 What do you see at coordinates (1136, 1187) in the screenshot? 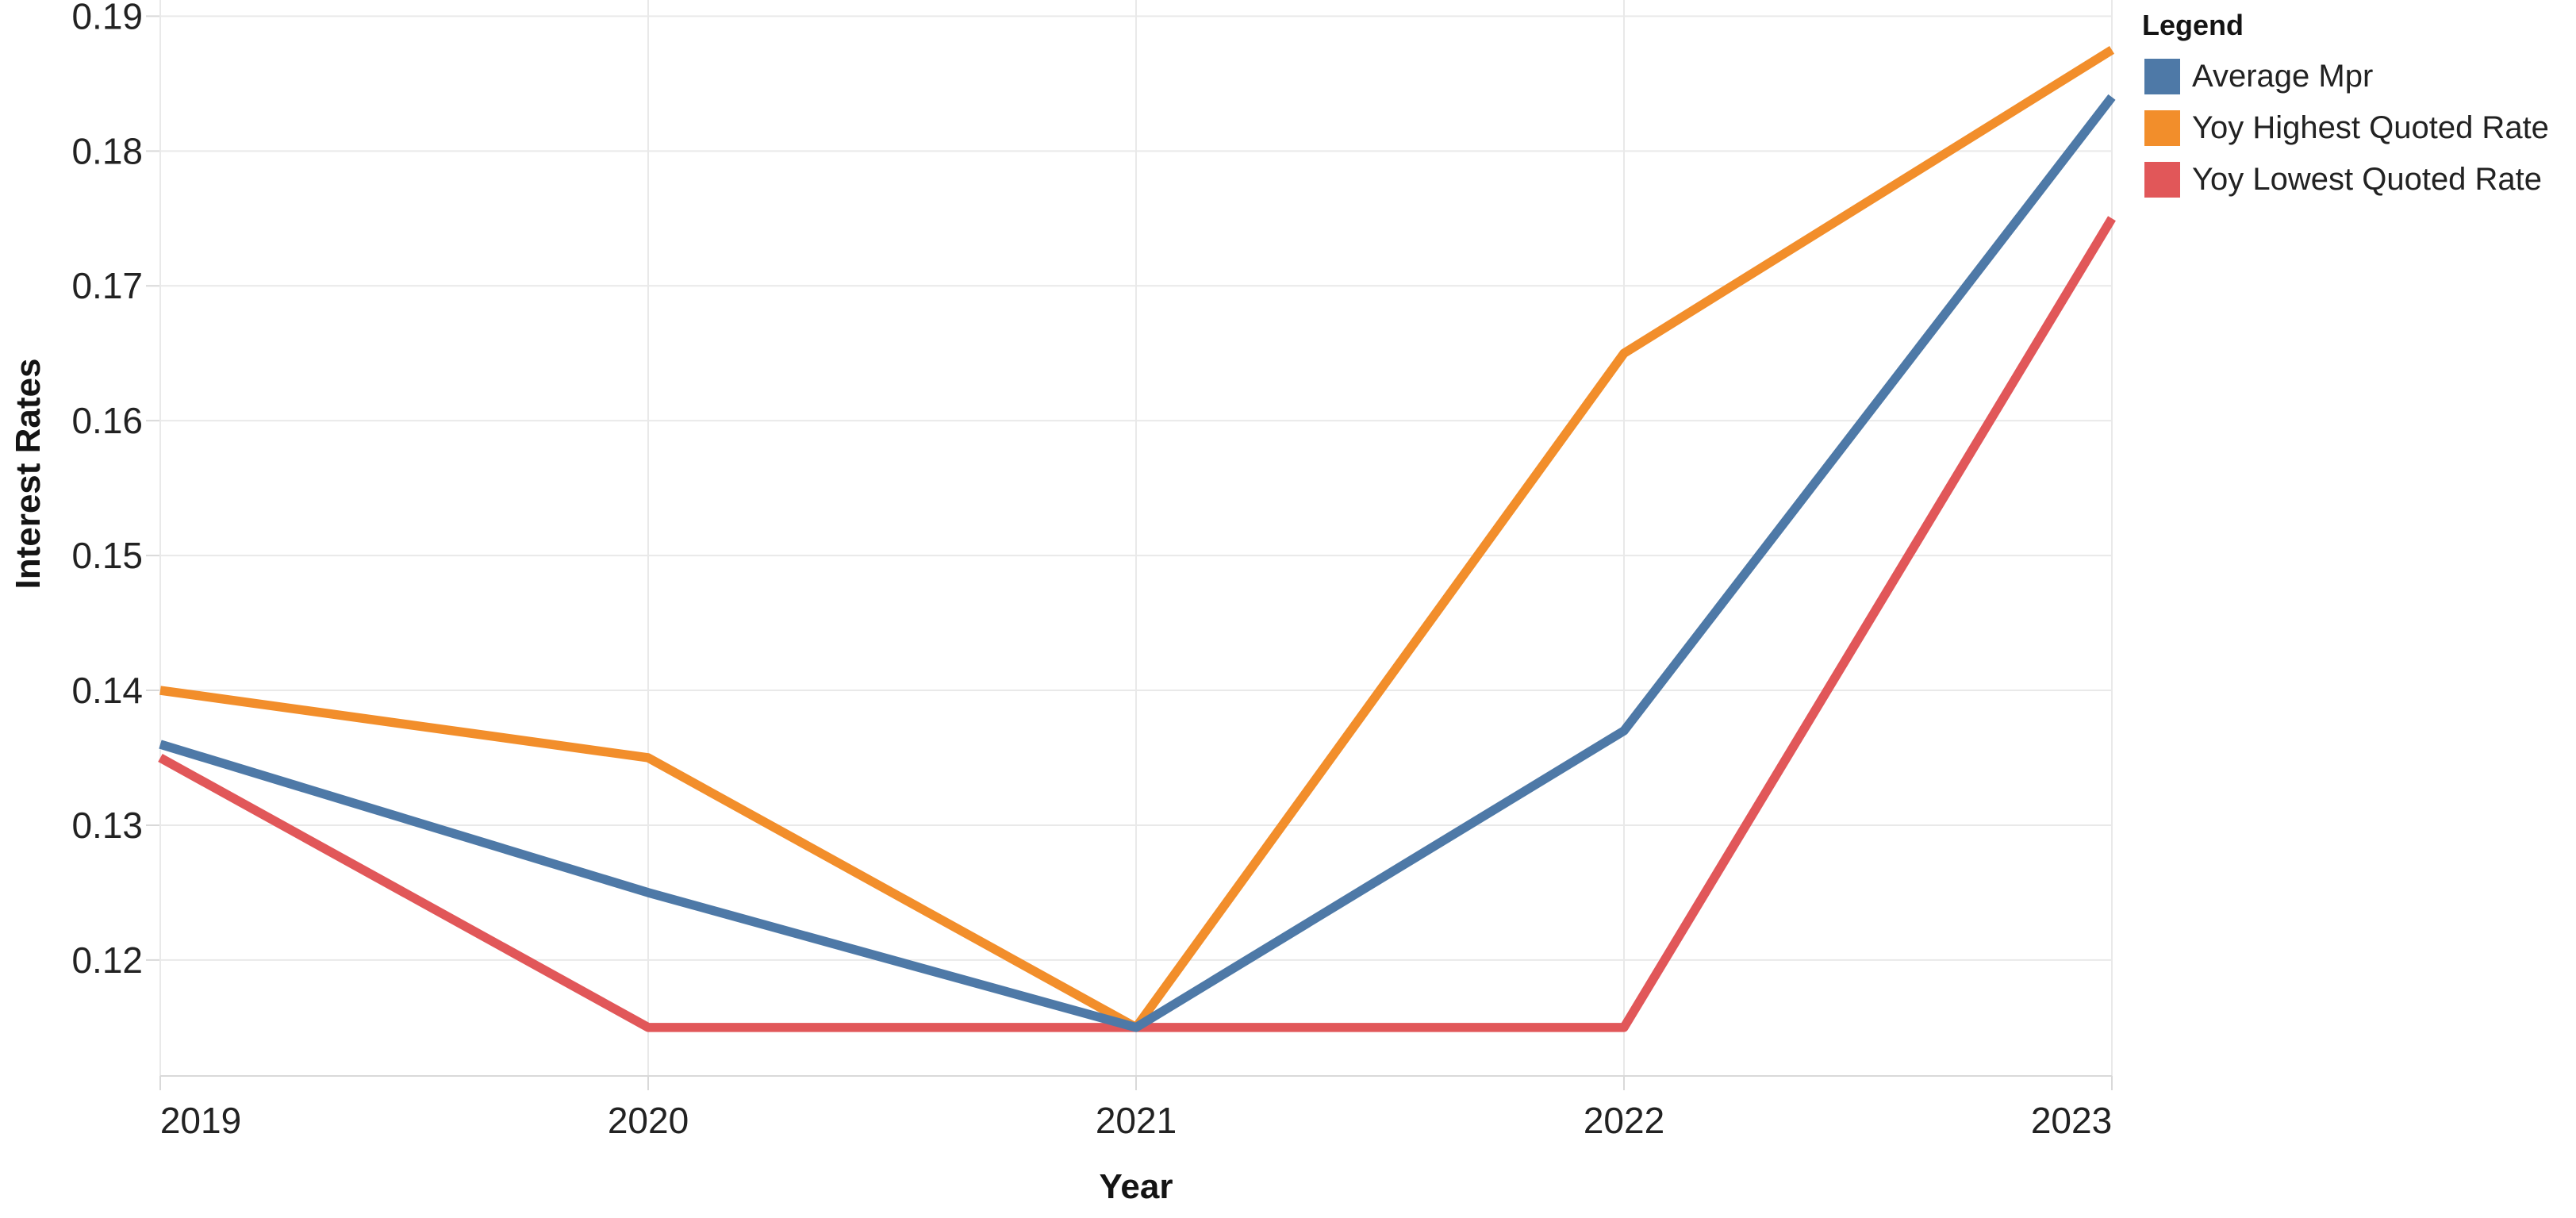
I see `x-axis-title: Year` at bounding box center [1136, 1187].